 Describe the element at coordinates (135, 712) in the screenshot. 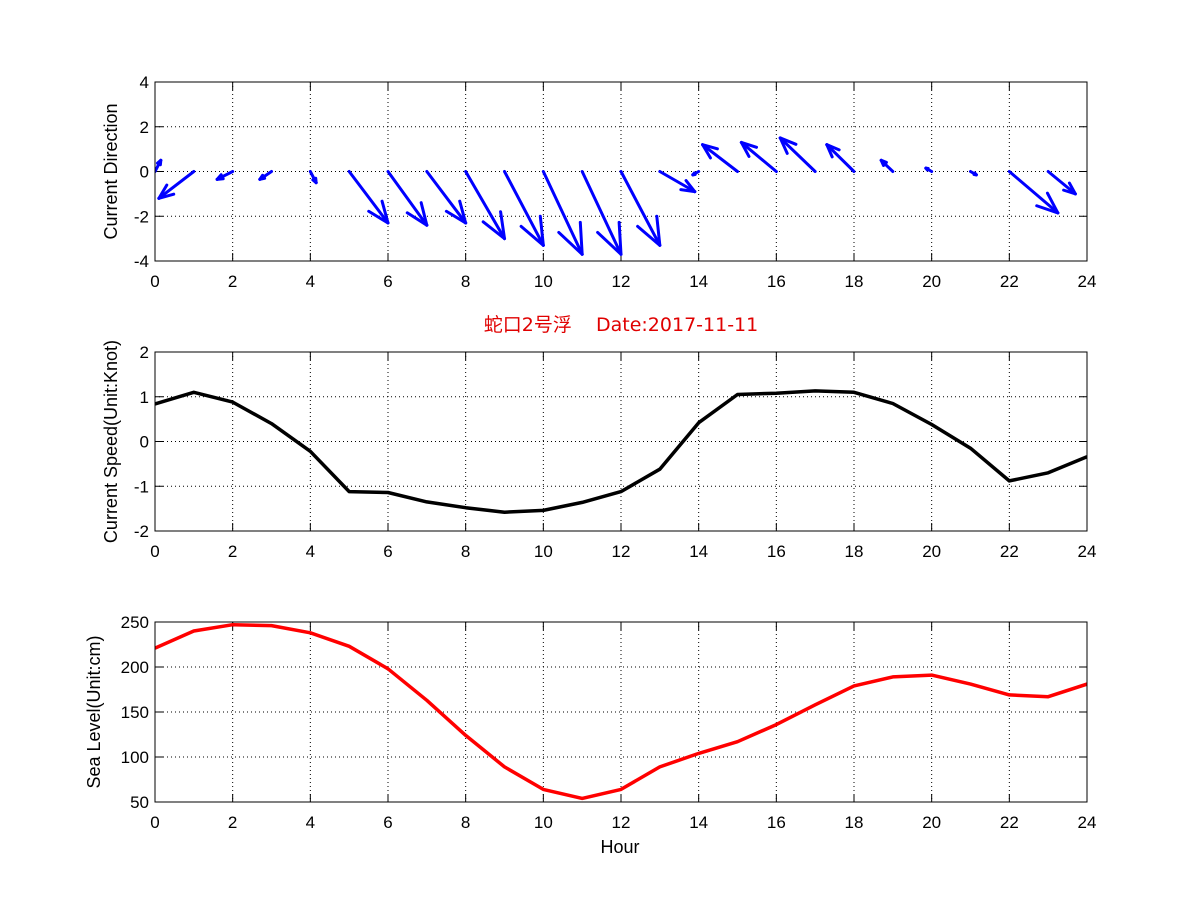

I see `y-tick-label: 150` at that location.